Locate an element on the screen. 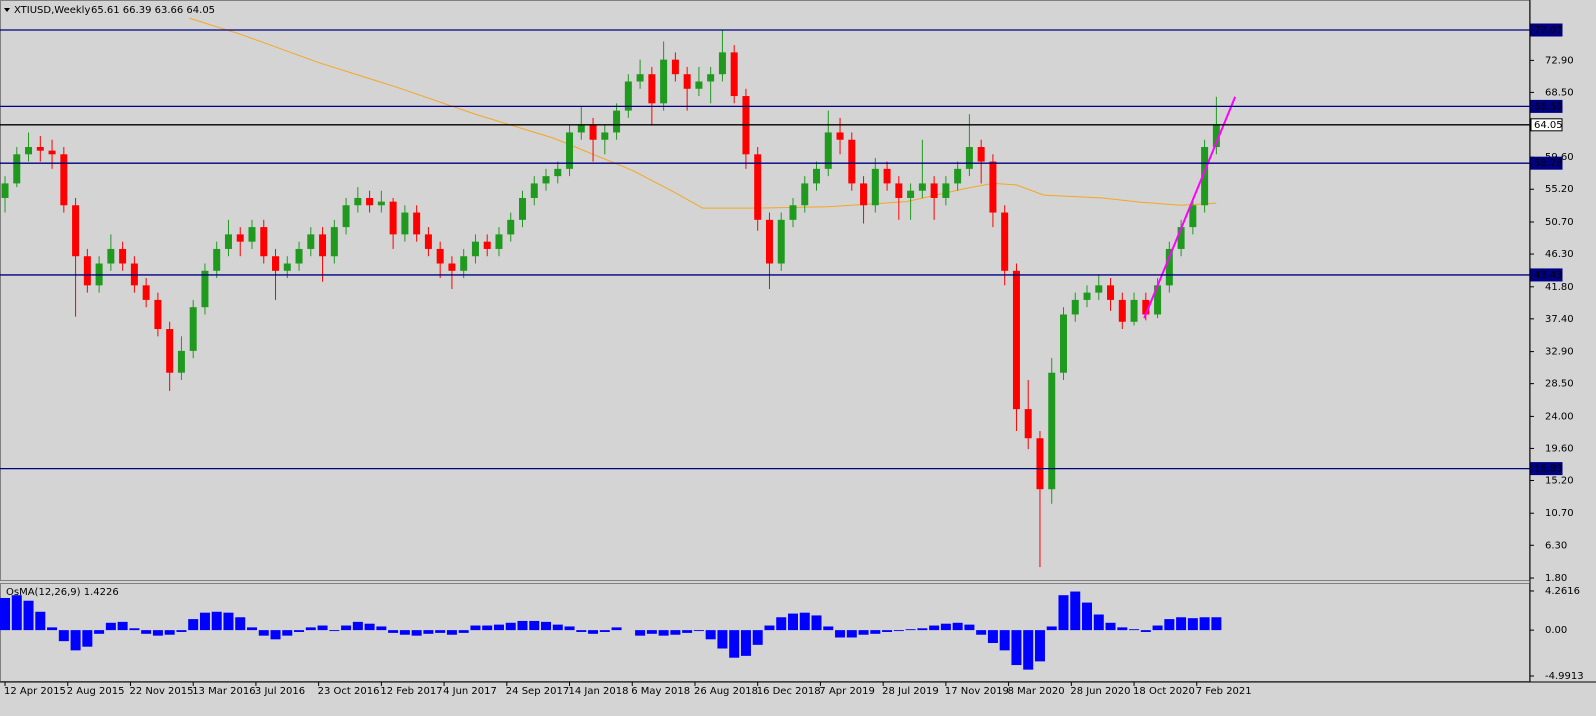 The width and height of the screenshot is (1596, 716). y-tick-label: 1.80 is located at coordinates (1556, 578).